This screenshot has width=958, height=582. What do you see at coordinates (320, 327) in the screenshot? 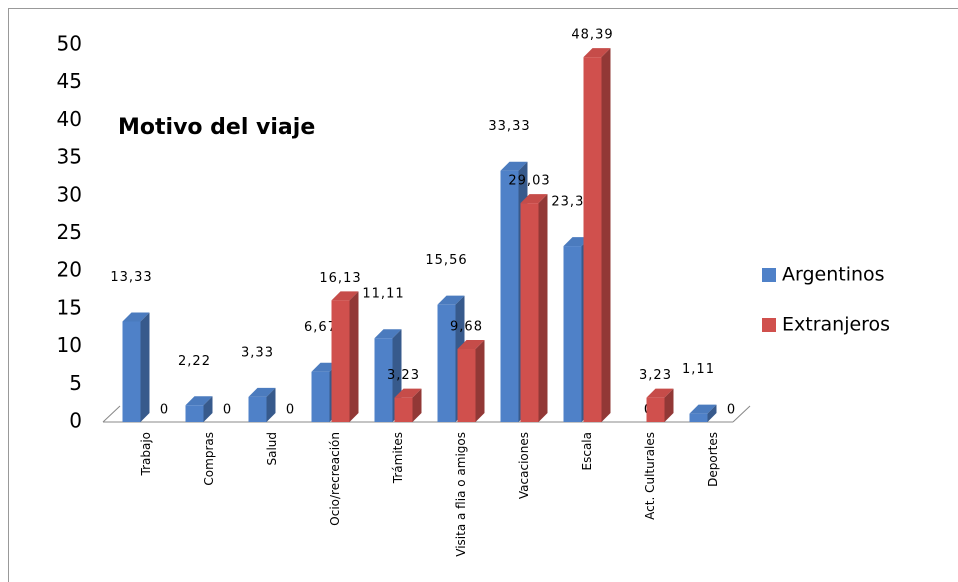
I see `value-label: 6,67` at bounding box center [320, 327].